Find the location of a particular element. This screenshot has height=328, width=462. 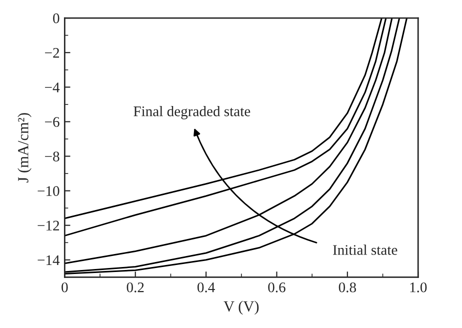

y-tick-label: −8 is located at coordinates (52, 157).